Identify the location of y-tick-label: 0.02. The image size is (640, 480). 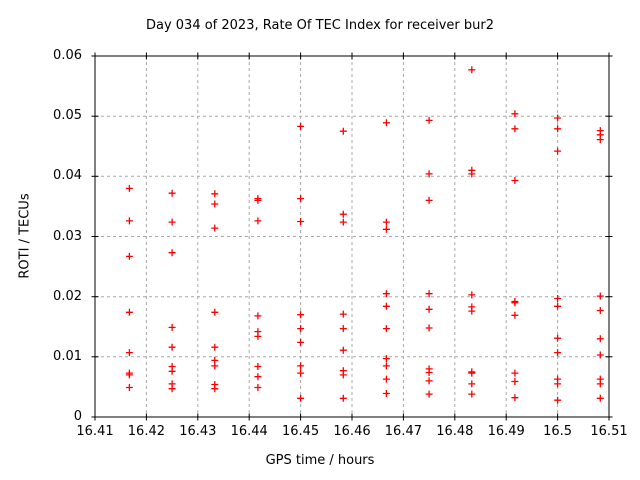
(67, 296).